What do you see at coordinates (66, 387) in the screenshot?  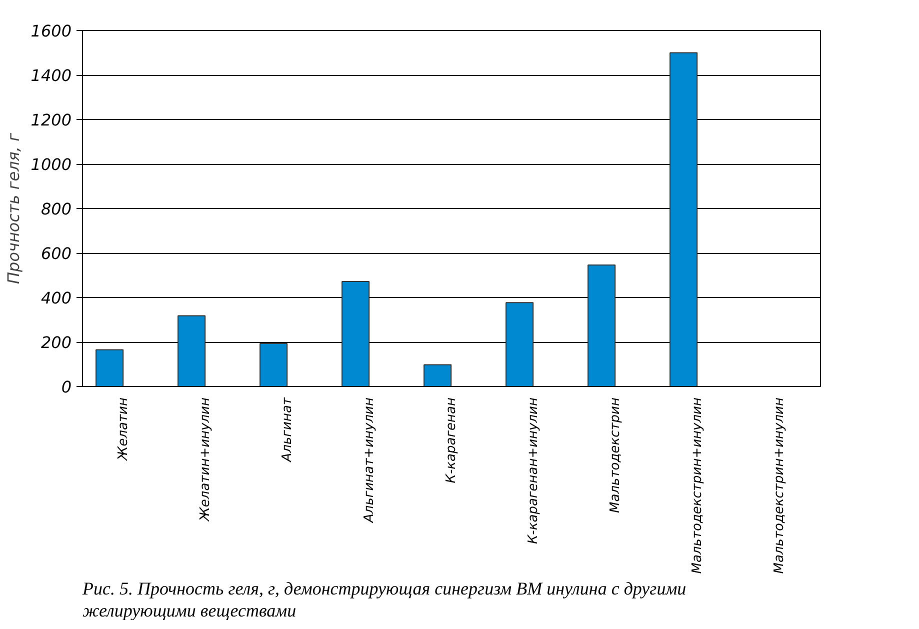 I see `y-tick-label: 0` at bounding box center [66, 387].